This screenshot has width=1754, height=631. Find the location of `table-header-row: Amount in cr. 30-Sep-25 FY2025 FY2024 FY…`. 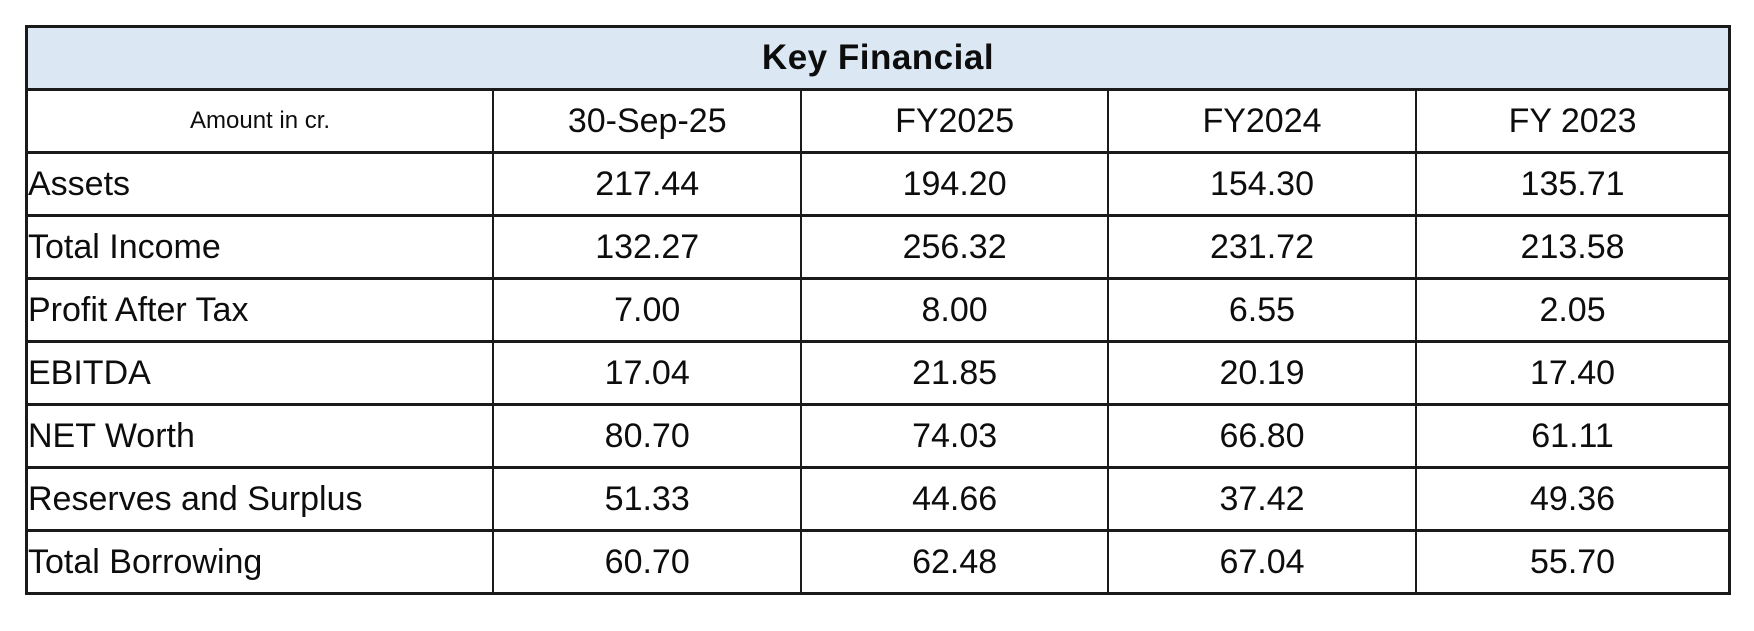

table-header-row: Amount in cr. 30-Sep-25 FY2025 FY2024 FY… is located at coordinates (878, 121).